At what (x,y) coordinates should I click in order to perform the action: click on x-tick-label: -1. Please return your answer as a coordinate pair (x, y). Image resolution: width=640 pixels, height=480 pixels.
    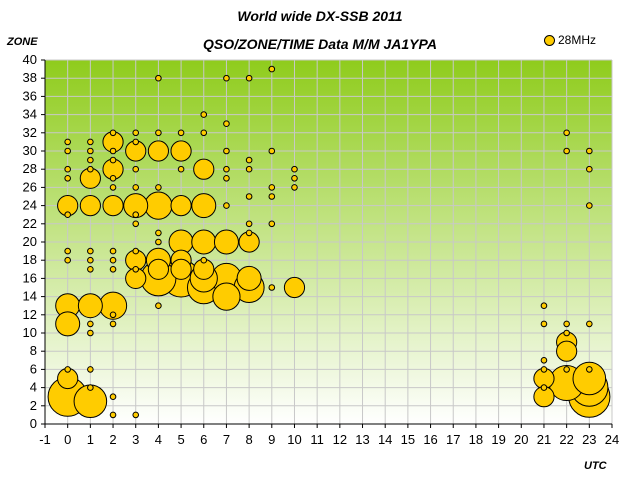
    Looking at the image, I should click on (45, 439).